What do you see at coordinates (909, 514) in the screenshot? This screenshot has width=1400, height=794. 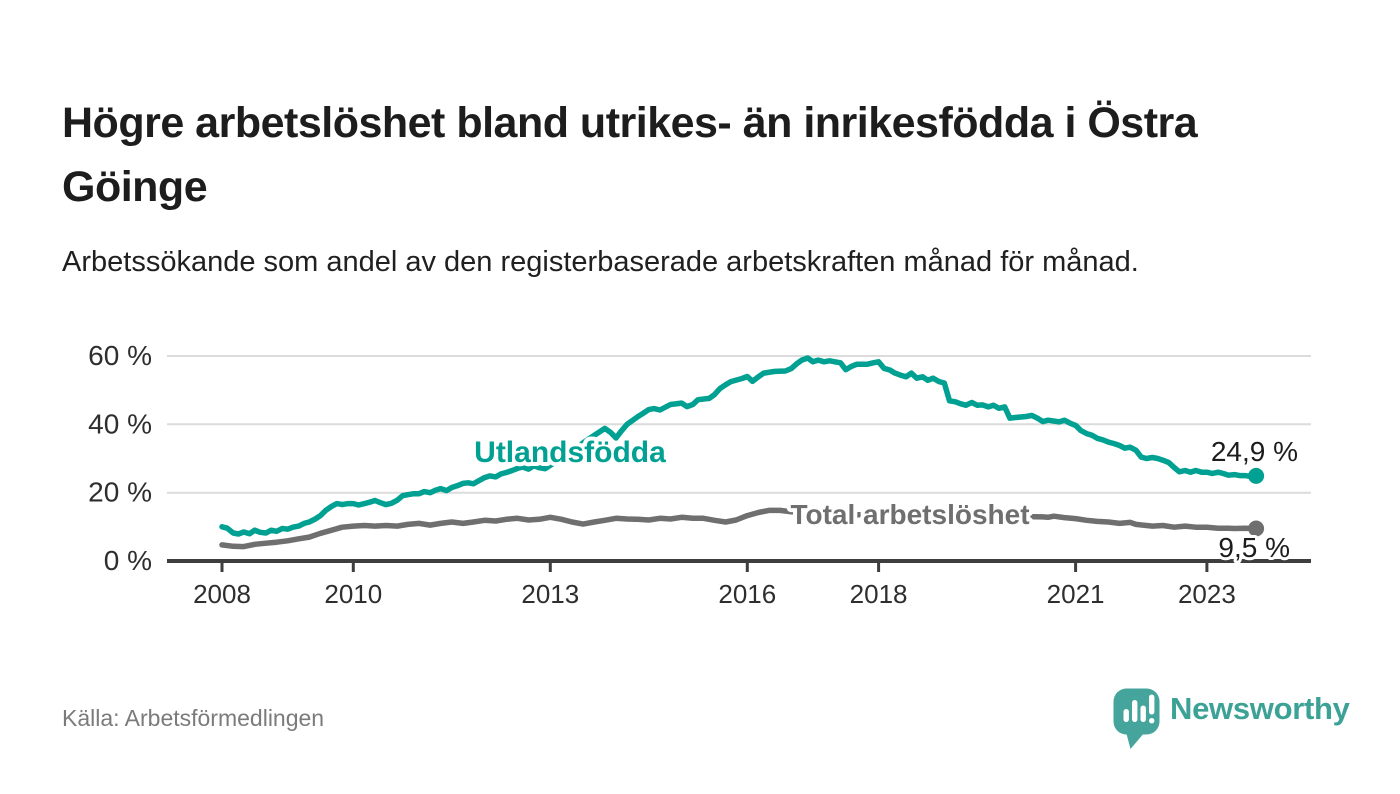 I see `series-label-1: Total arbetslöshet` at bounding box center [909, 514].